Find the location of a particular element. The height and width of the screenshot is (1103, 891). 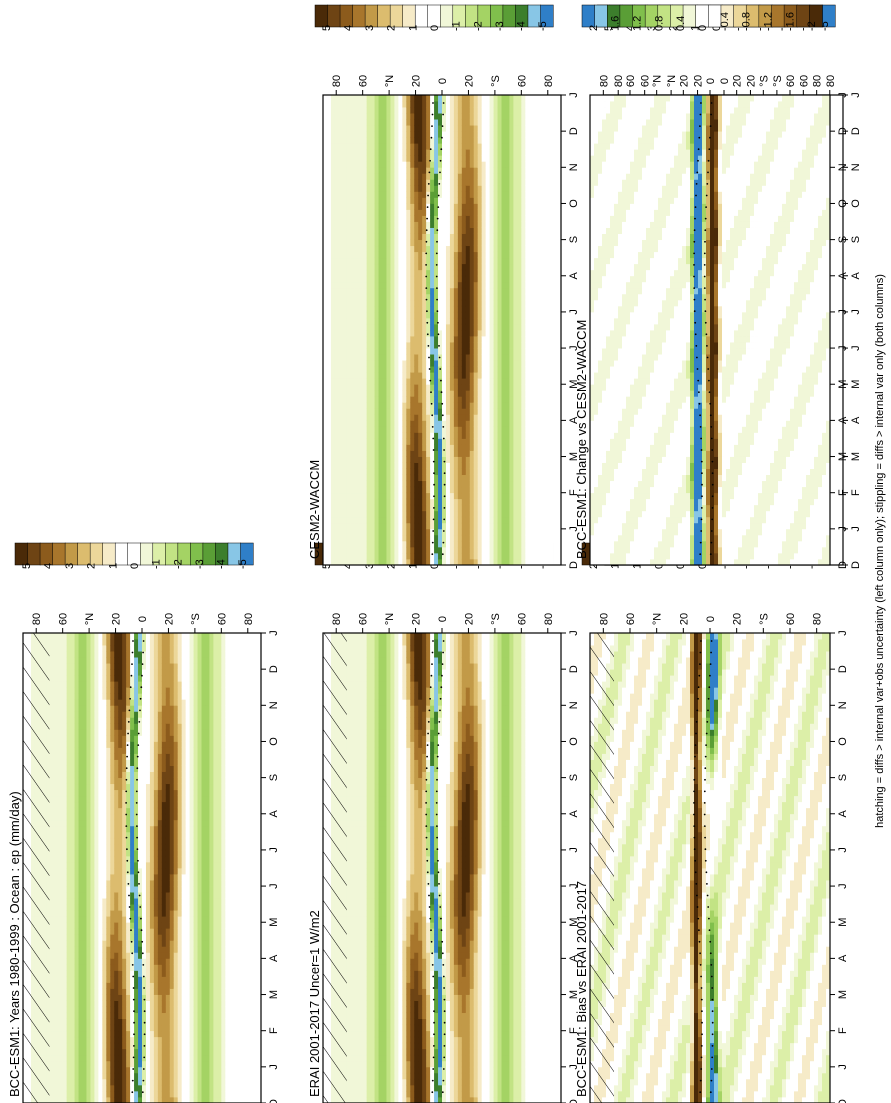

colorbar-label: 0 is located at coordinates (135, 566).